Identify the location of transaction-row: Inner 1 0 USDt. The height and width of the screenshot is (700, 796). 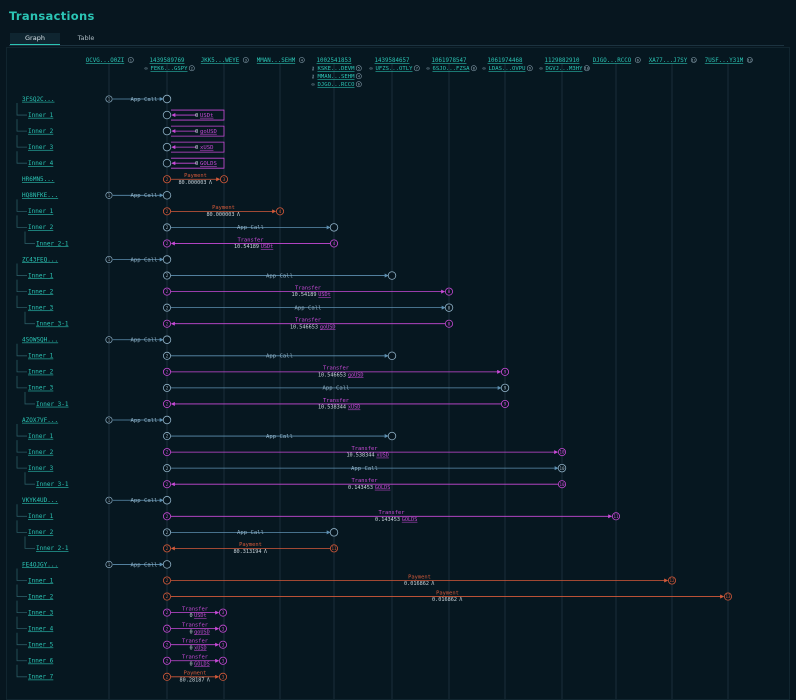
(120, 112).